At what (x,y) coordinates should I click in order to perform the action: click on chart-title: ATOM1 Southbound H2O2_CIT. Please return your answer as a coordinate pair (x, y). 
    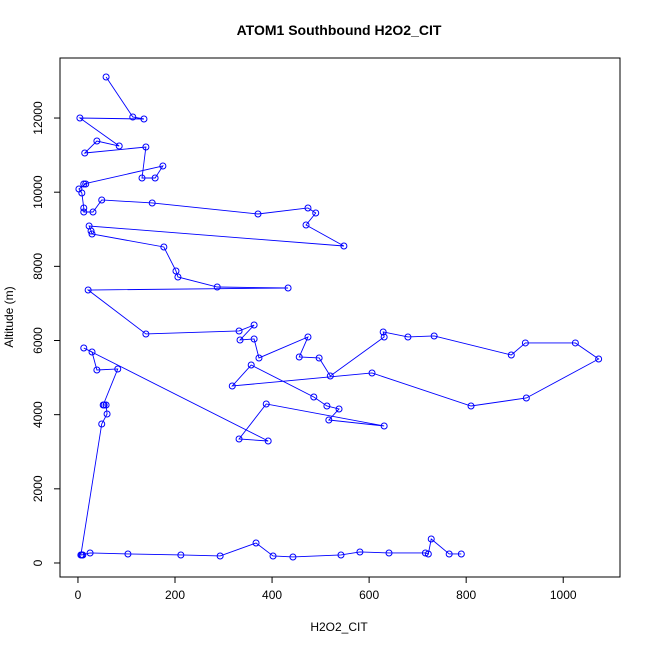
    Looking at the image, I should click on (339, 30).